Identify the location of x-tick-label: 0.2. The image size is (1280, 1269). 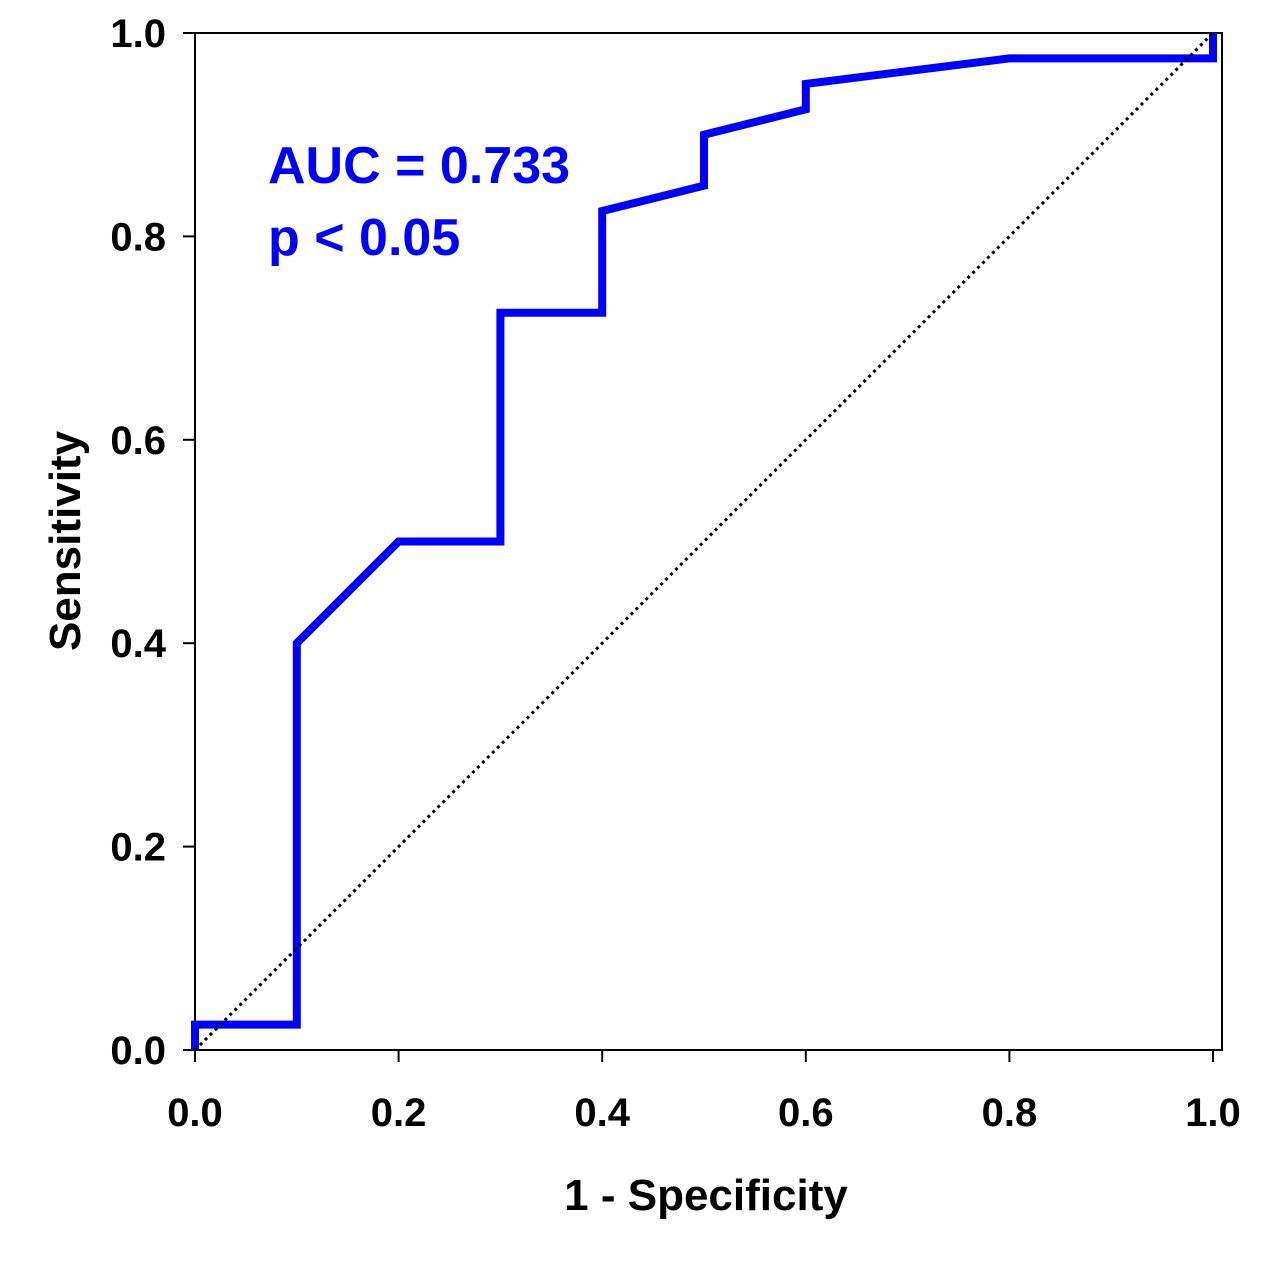
(399, 1113).